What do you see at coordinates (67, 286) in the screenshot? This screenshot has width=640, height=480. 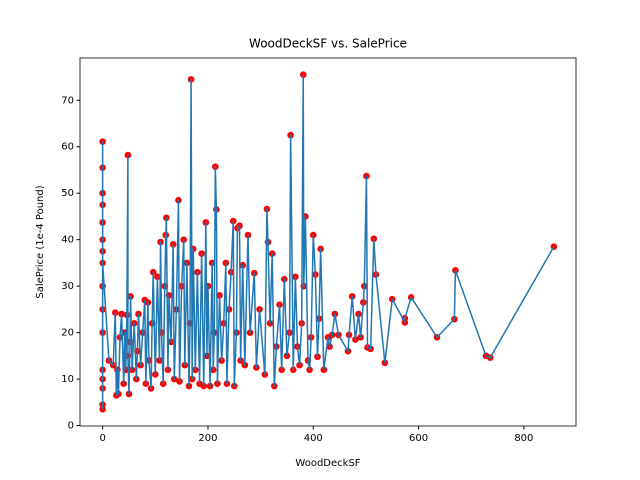 I see `y-tick-label: 30` at bounding box center [67, 286].